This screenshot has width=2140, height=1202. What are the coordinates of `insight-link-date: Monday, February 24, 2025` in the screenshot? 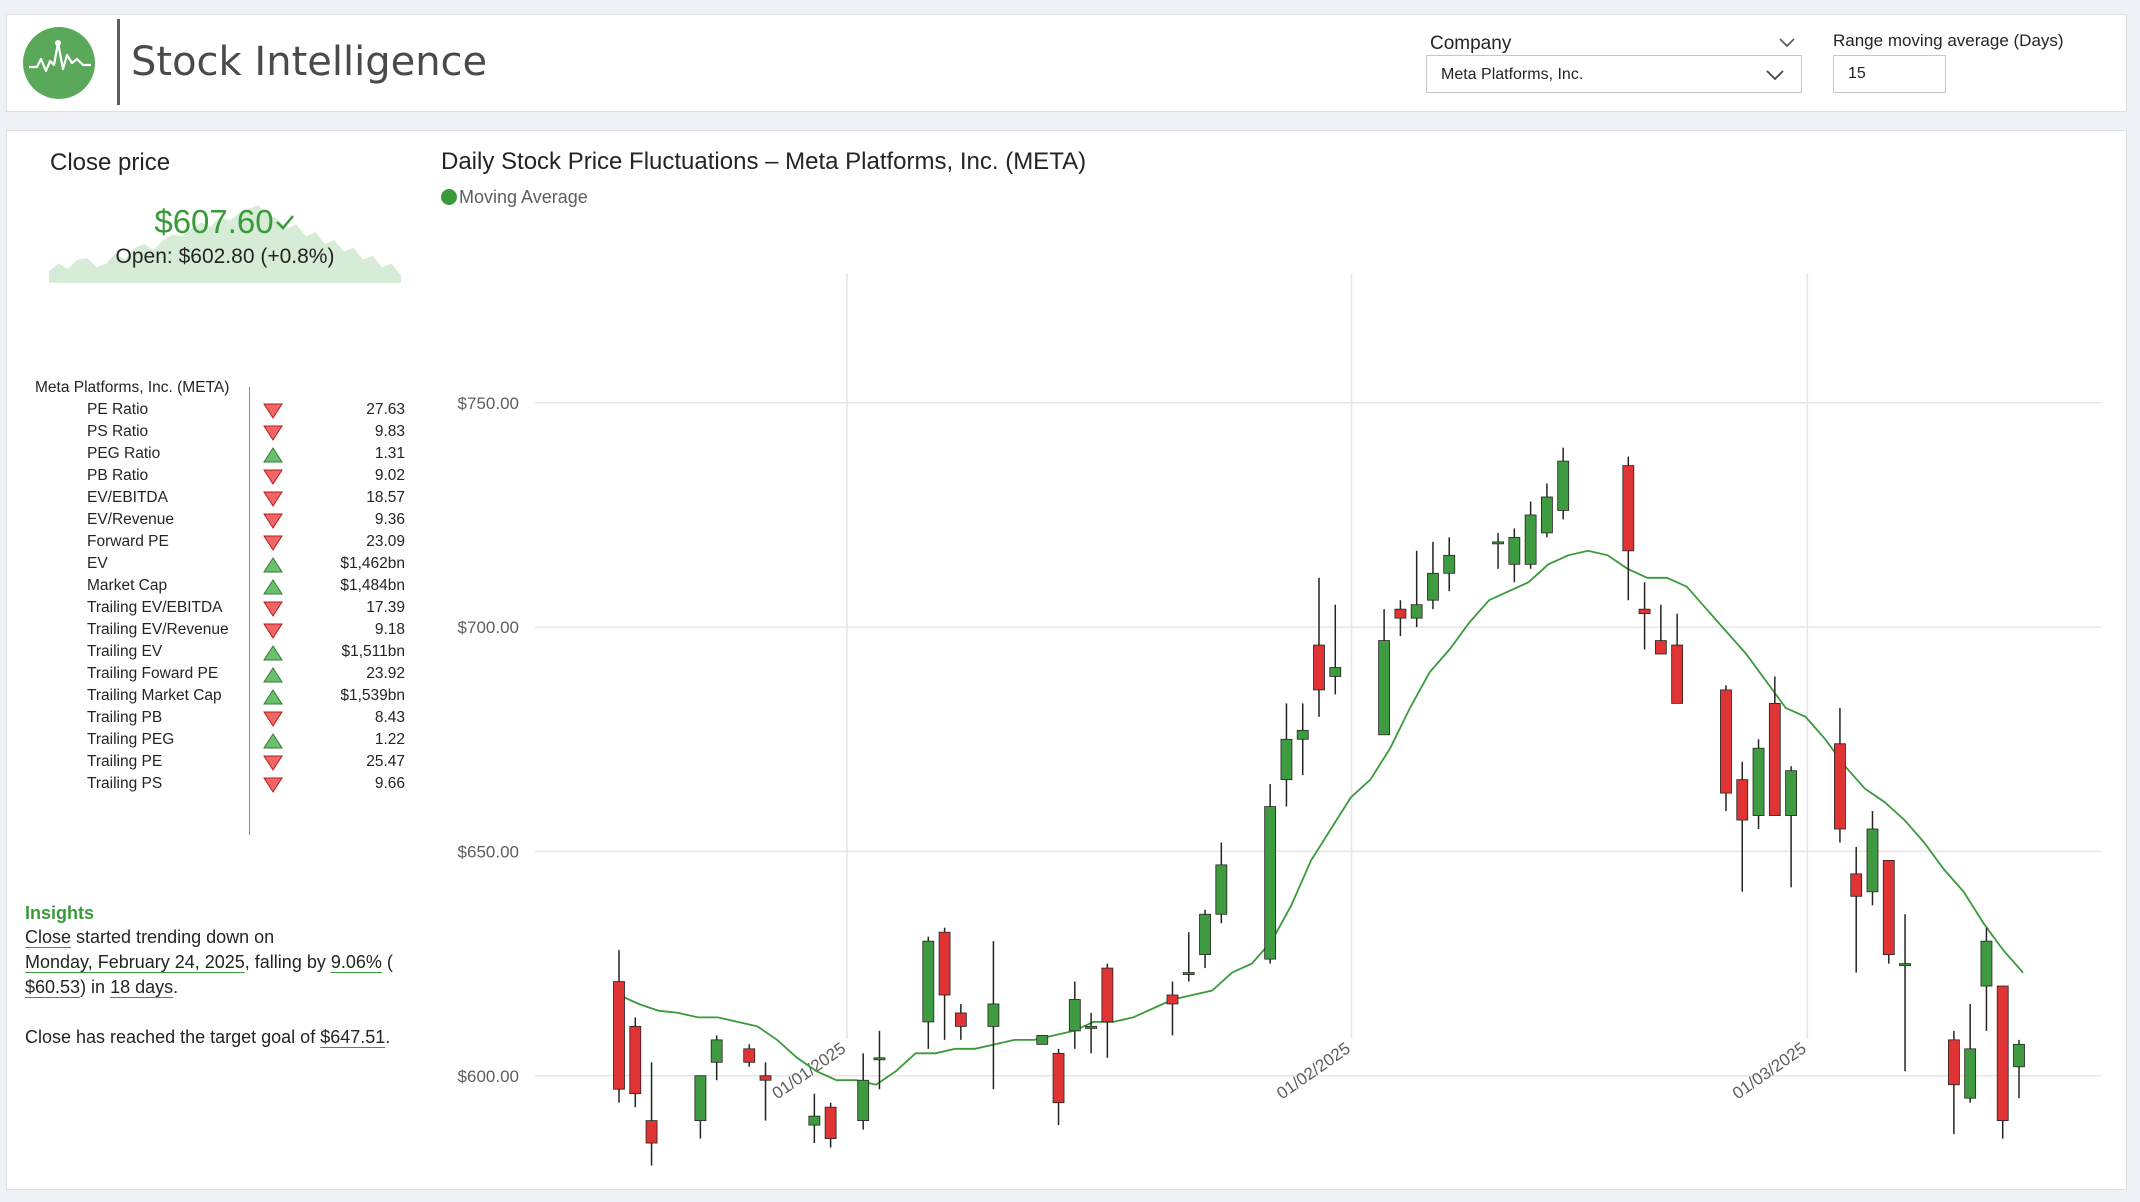 It's located at (135, 962).